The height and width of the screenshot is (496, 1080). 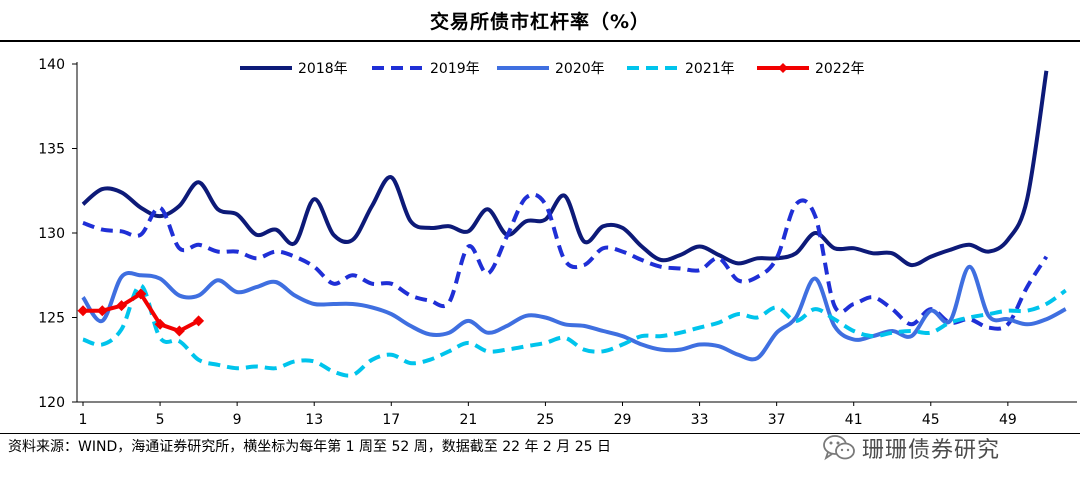 I want to click on watermark: 珊珊债券研究, so click(x=911, y=448).